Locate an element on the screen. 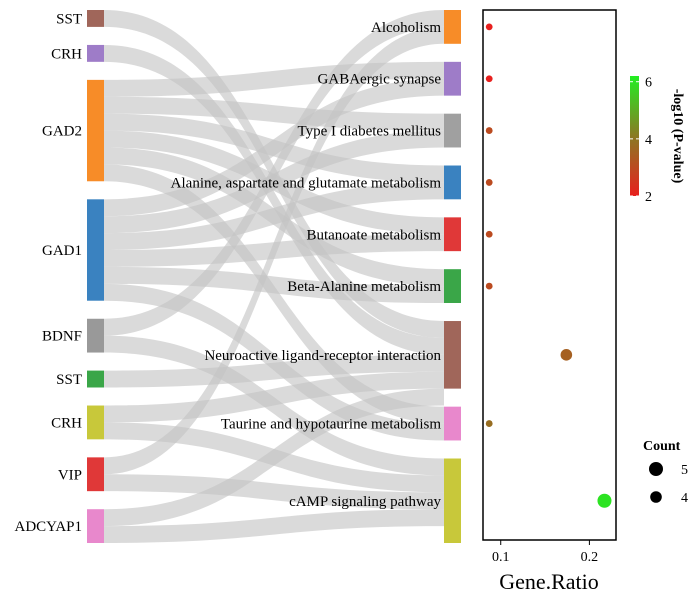 The image size is (700, 608). dot-camp-signaling-pathway is located at coordinates (604, 500).